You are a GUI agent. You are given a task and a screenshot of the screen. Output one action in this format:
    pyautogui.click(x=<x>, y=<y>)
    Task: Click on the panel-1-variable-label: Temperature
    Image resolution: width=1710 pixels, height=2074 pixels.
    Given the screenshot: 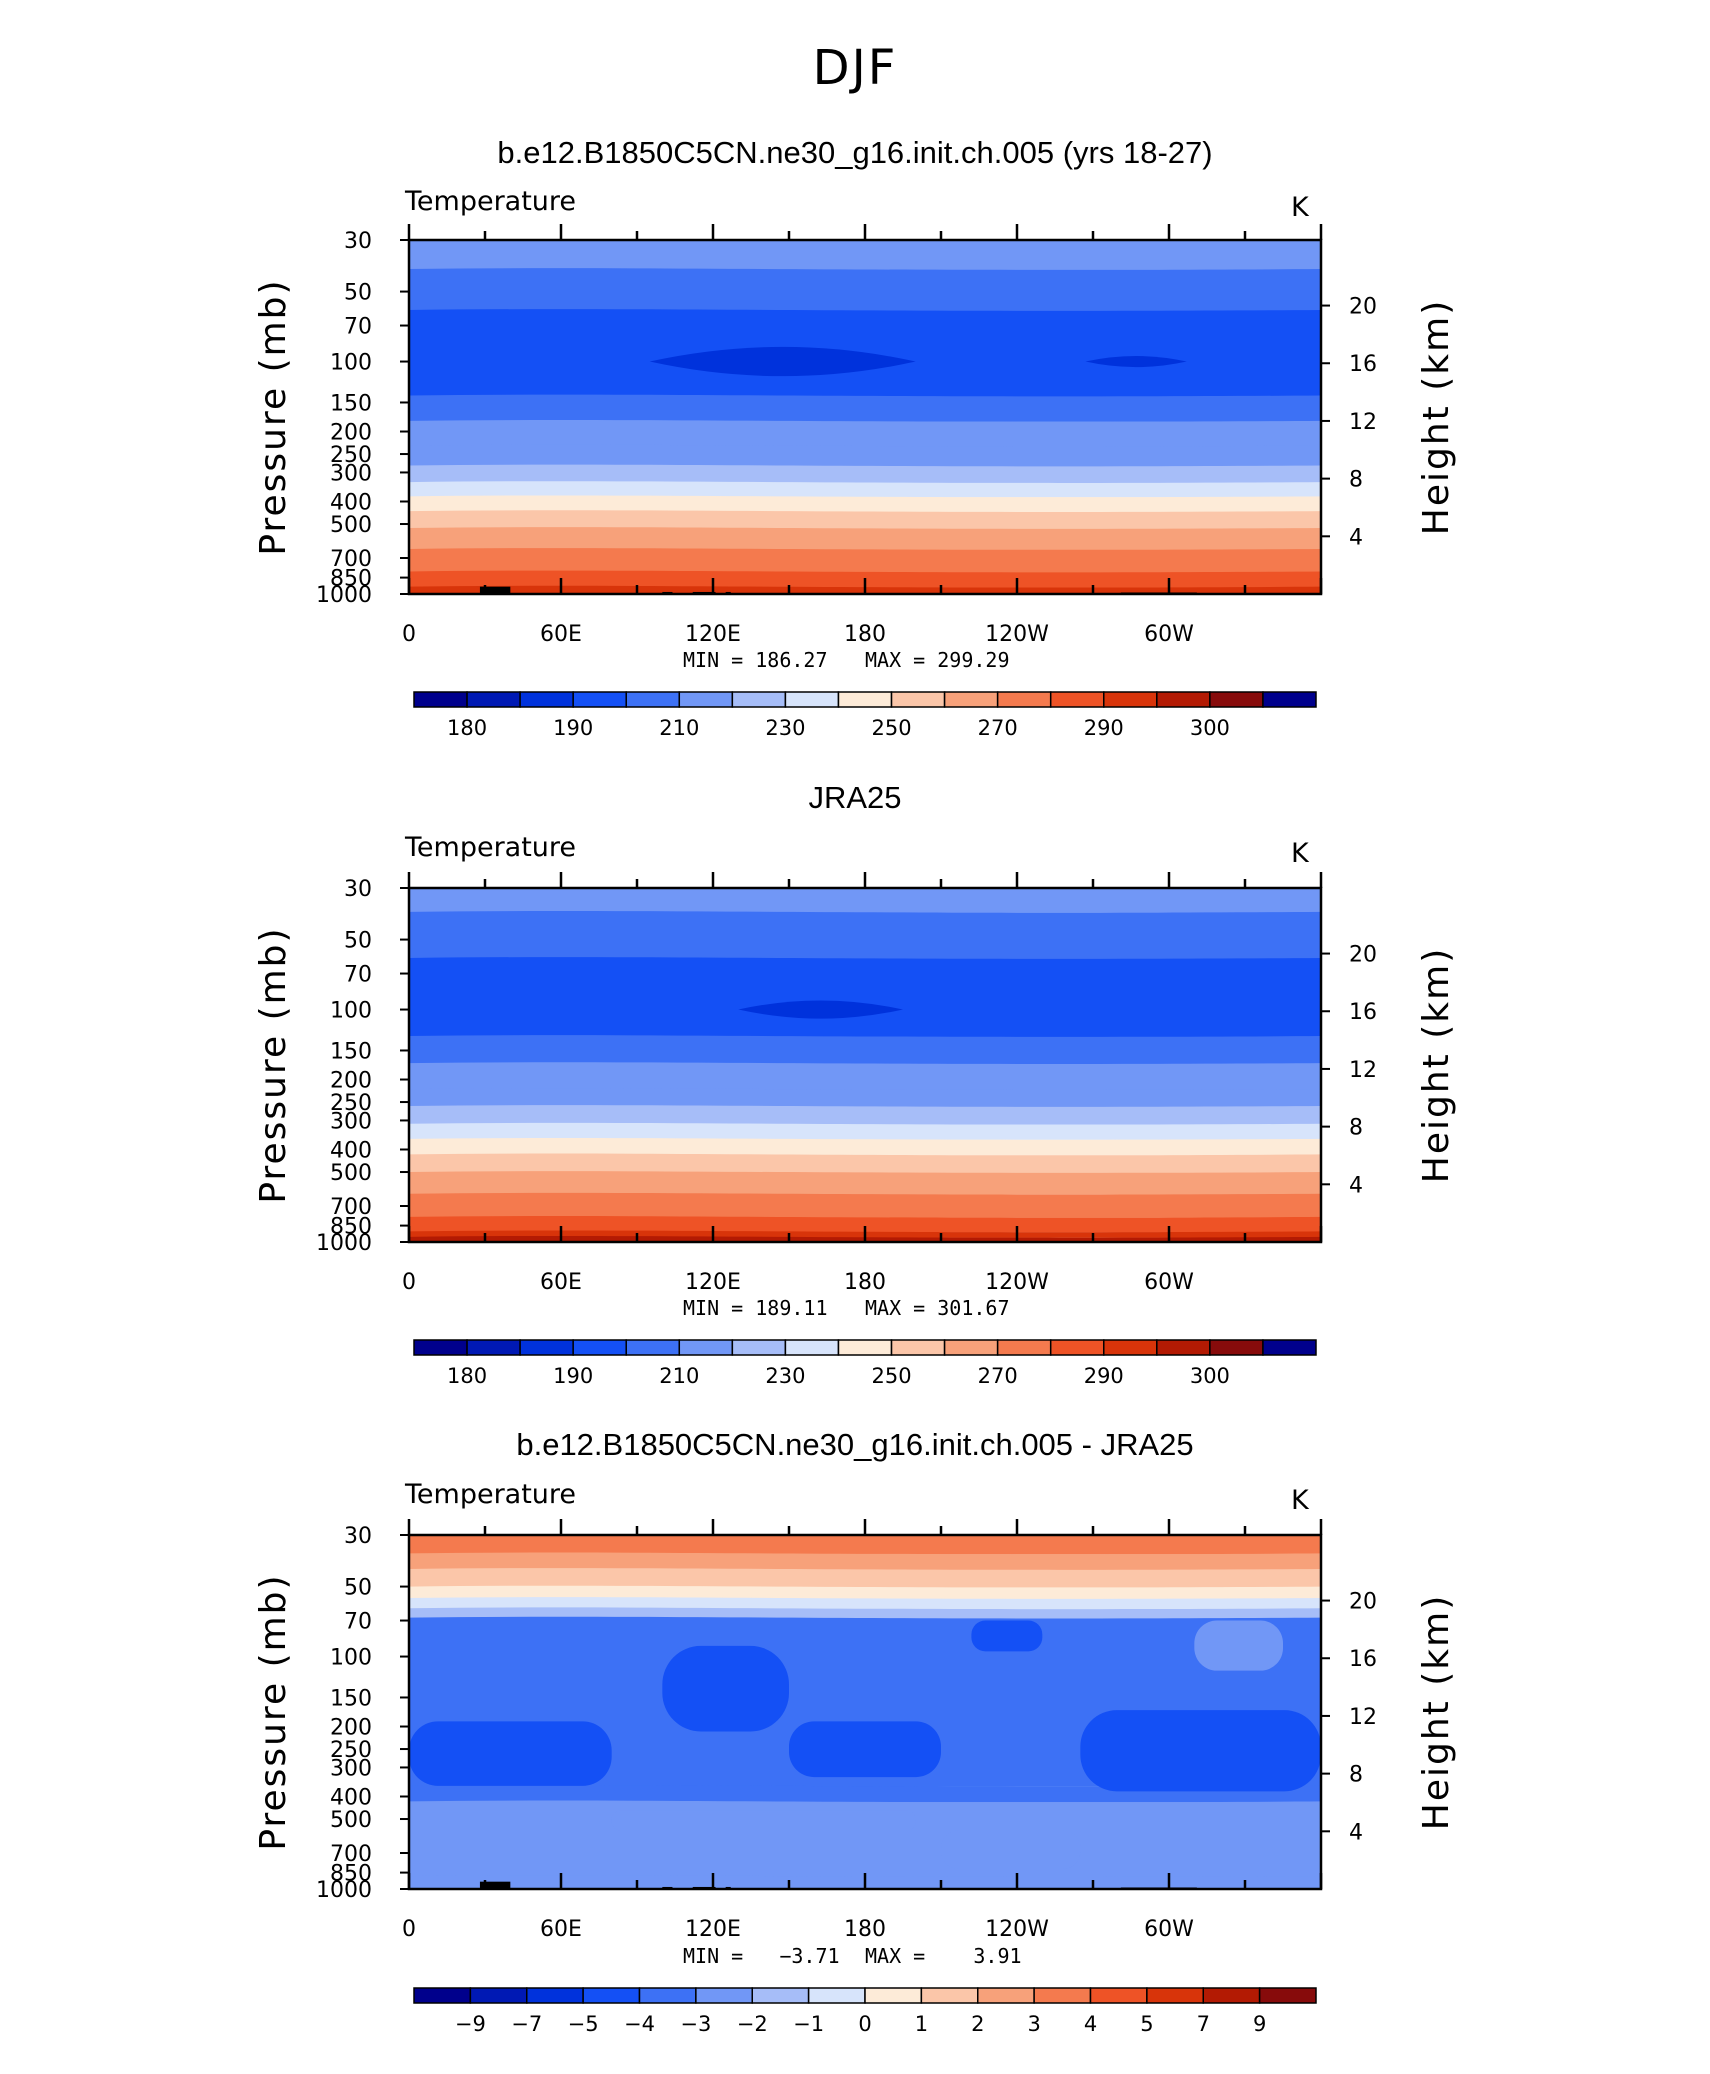 What is the action you would take?
    pyautogui.click(x=491, y=201)
    